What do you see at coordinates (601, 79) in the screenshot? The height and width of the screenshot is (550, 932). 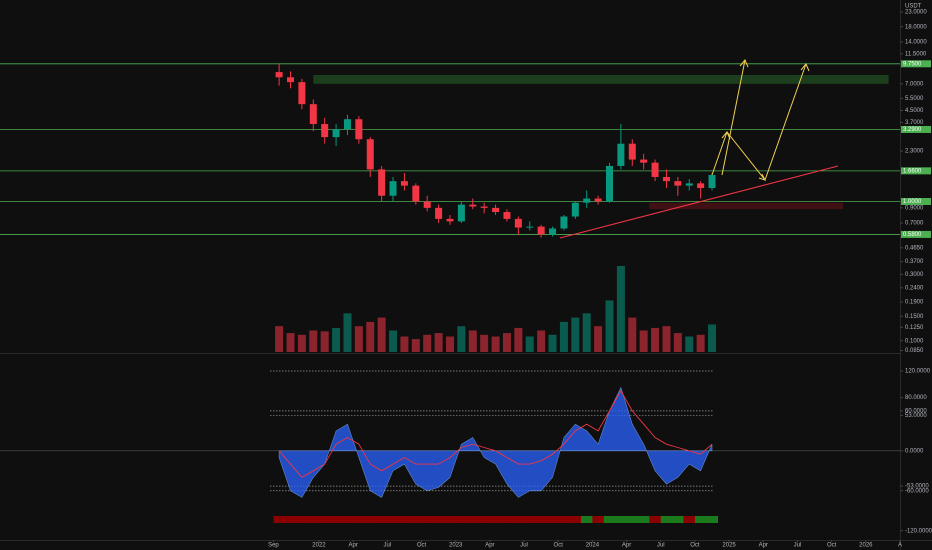 I see `zone` at bounding box center [601, 79].